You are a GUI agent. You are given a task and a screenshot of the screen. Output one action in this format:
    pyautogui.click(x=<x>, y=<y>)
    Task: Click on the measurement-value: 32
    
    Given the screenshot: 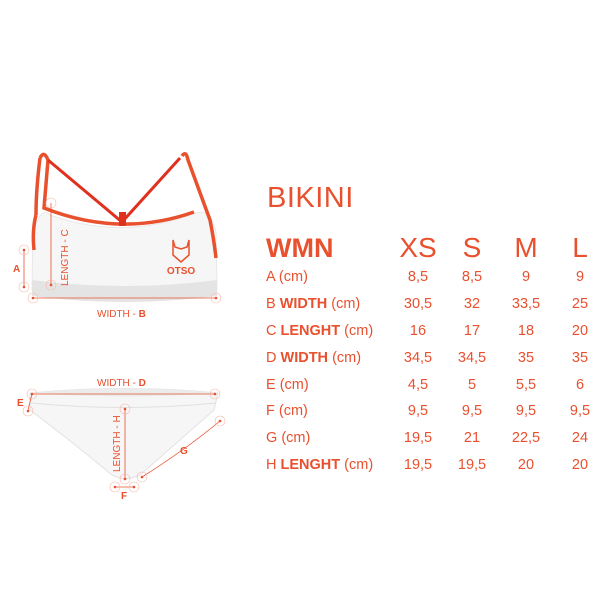 What is the action you would take?
    pyautogui.click(x=472, y=304)
    